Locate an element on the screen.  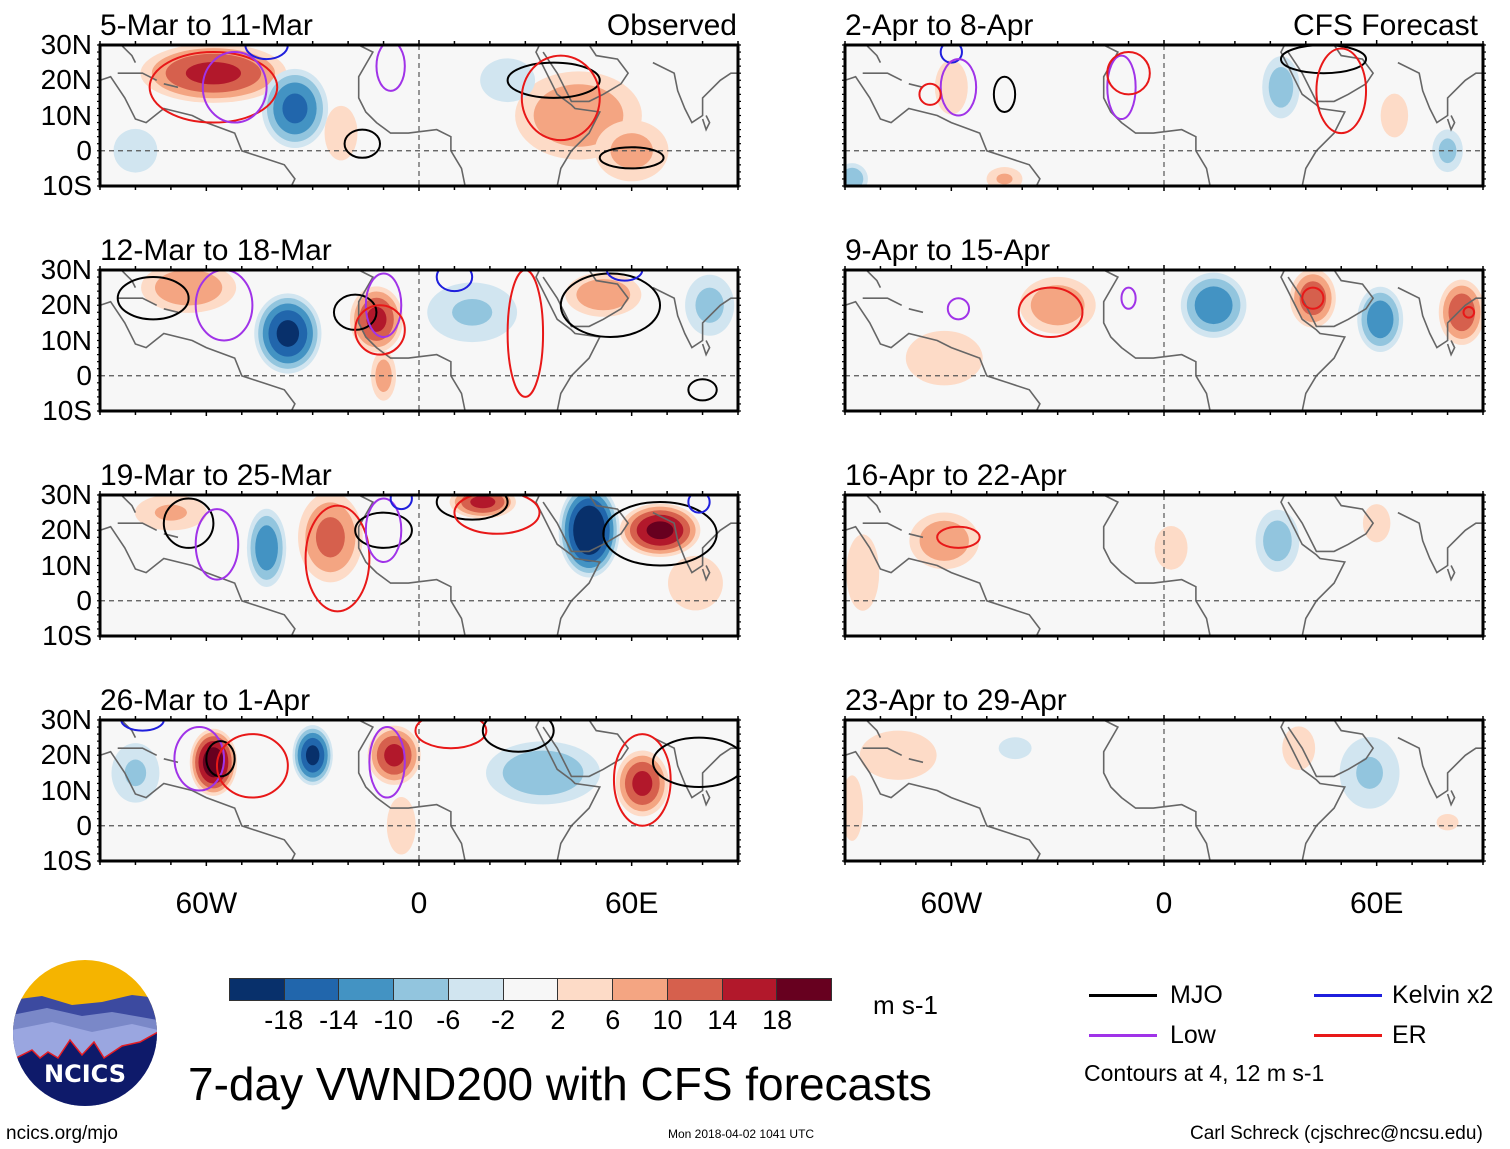
panel-title: 9-Apr to 15-Apr is located at coordinates (948, 250).